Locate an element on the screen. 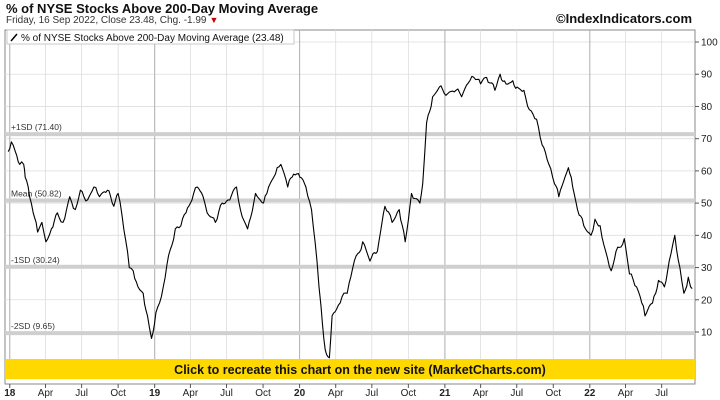 The image size is (720, 400). y-tick-label: 50 is located at coordinates (707, 204).